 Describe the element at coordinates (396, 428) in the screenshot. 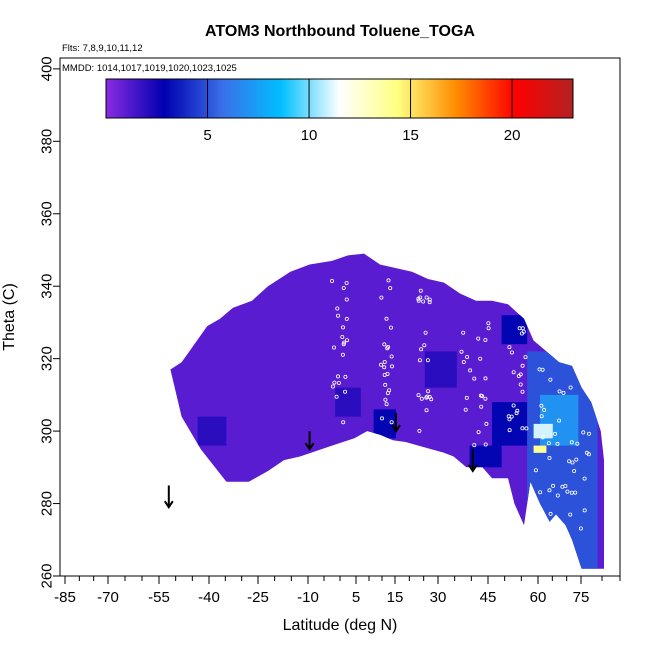

I see `profile-arrowhead` at that location.